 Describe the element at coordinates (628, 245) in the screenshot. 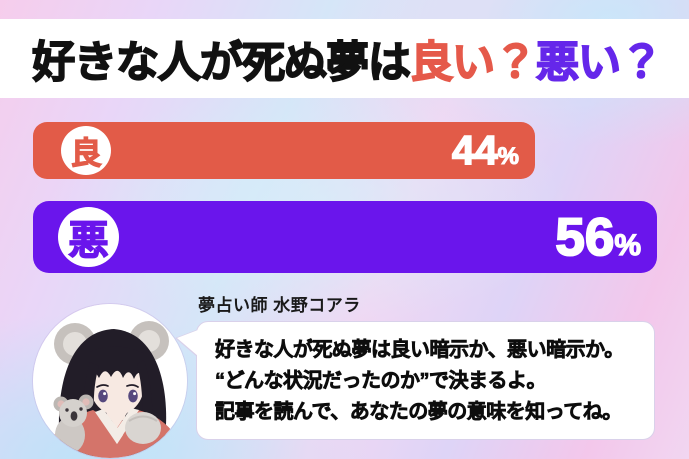

I see `bar-bad-value-unit: %` at that location.